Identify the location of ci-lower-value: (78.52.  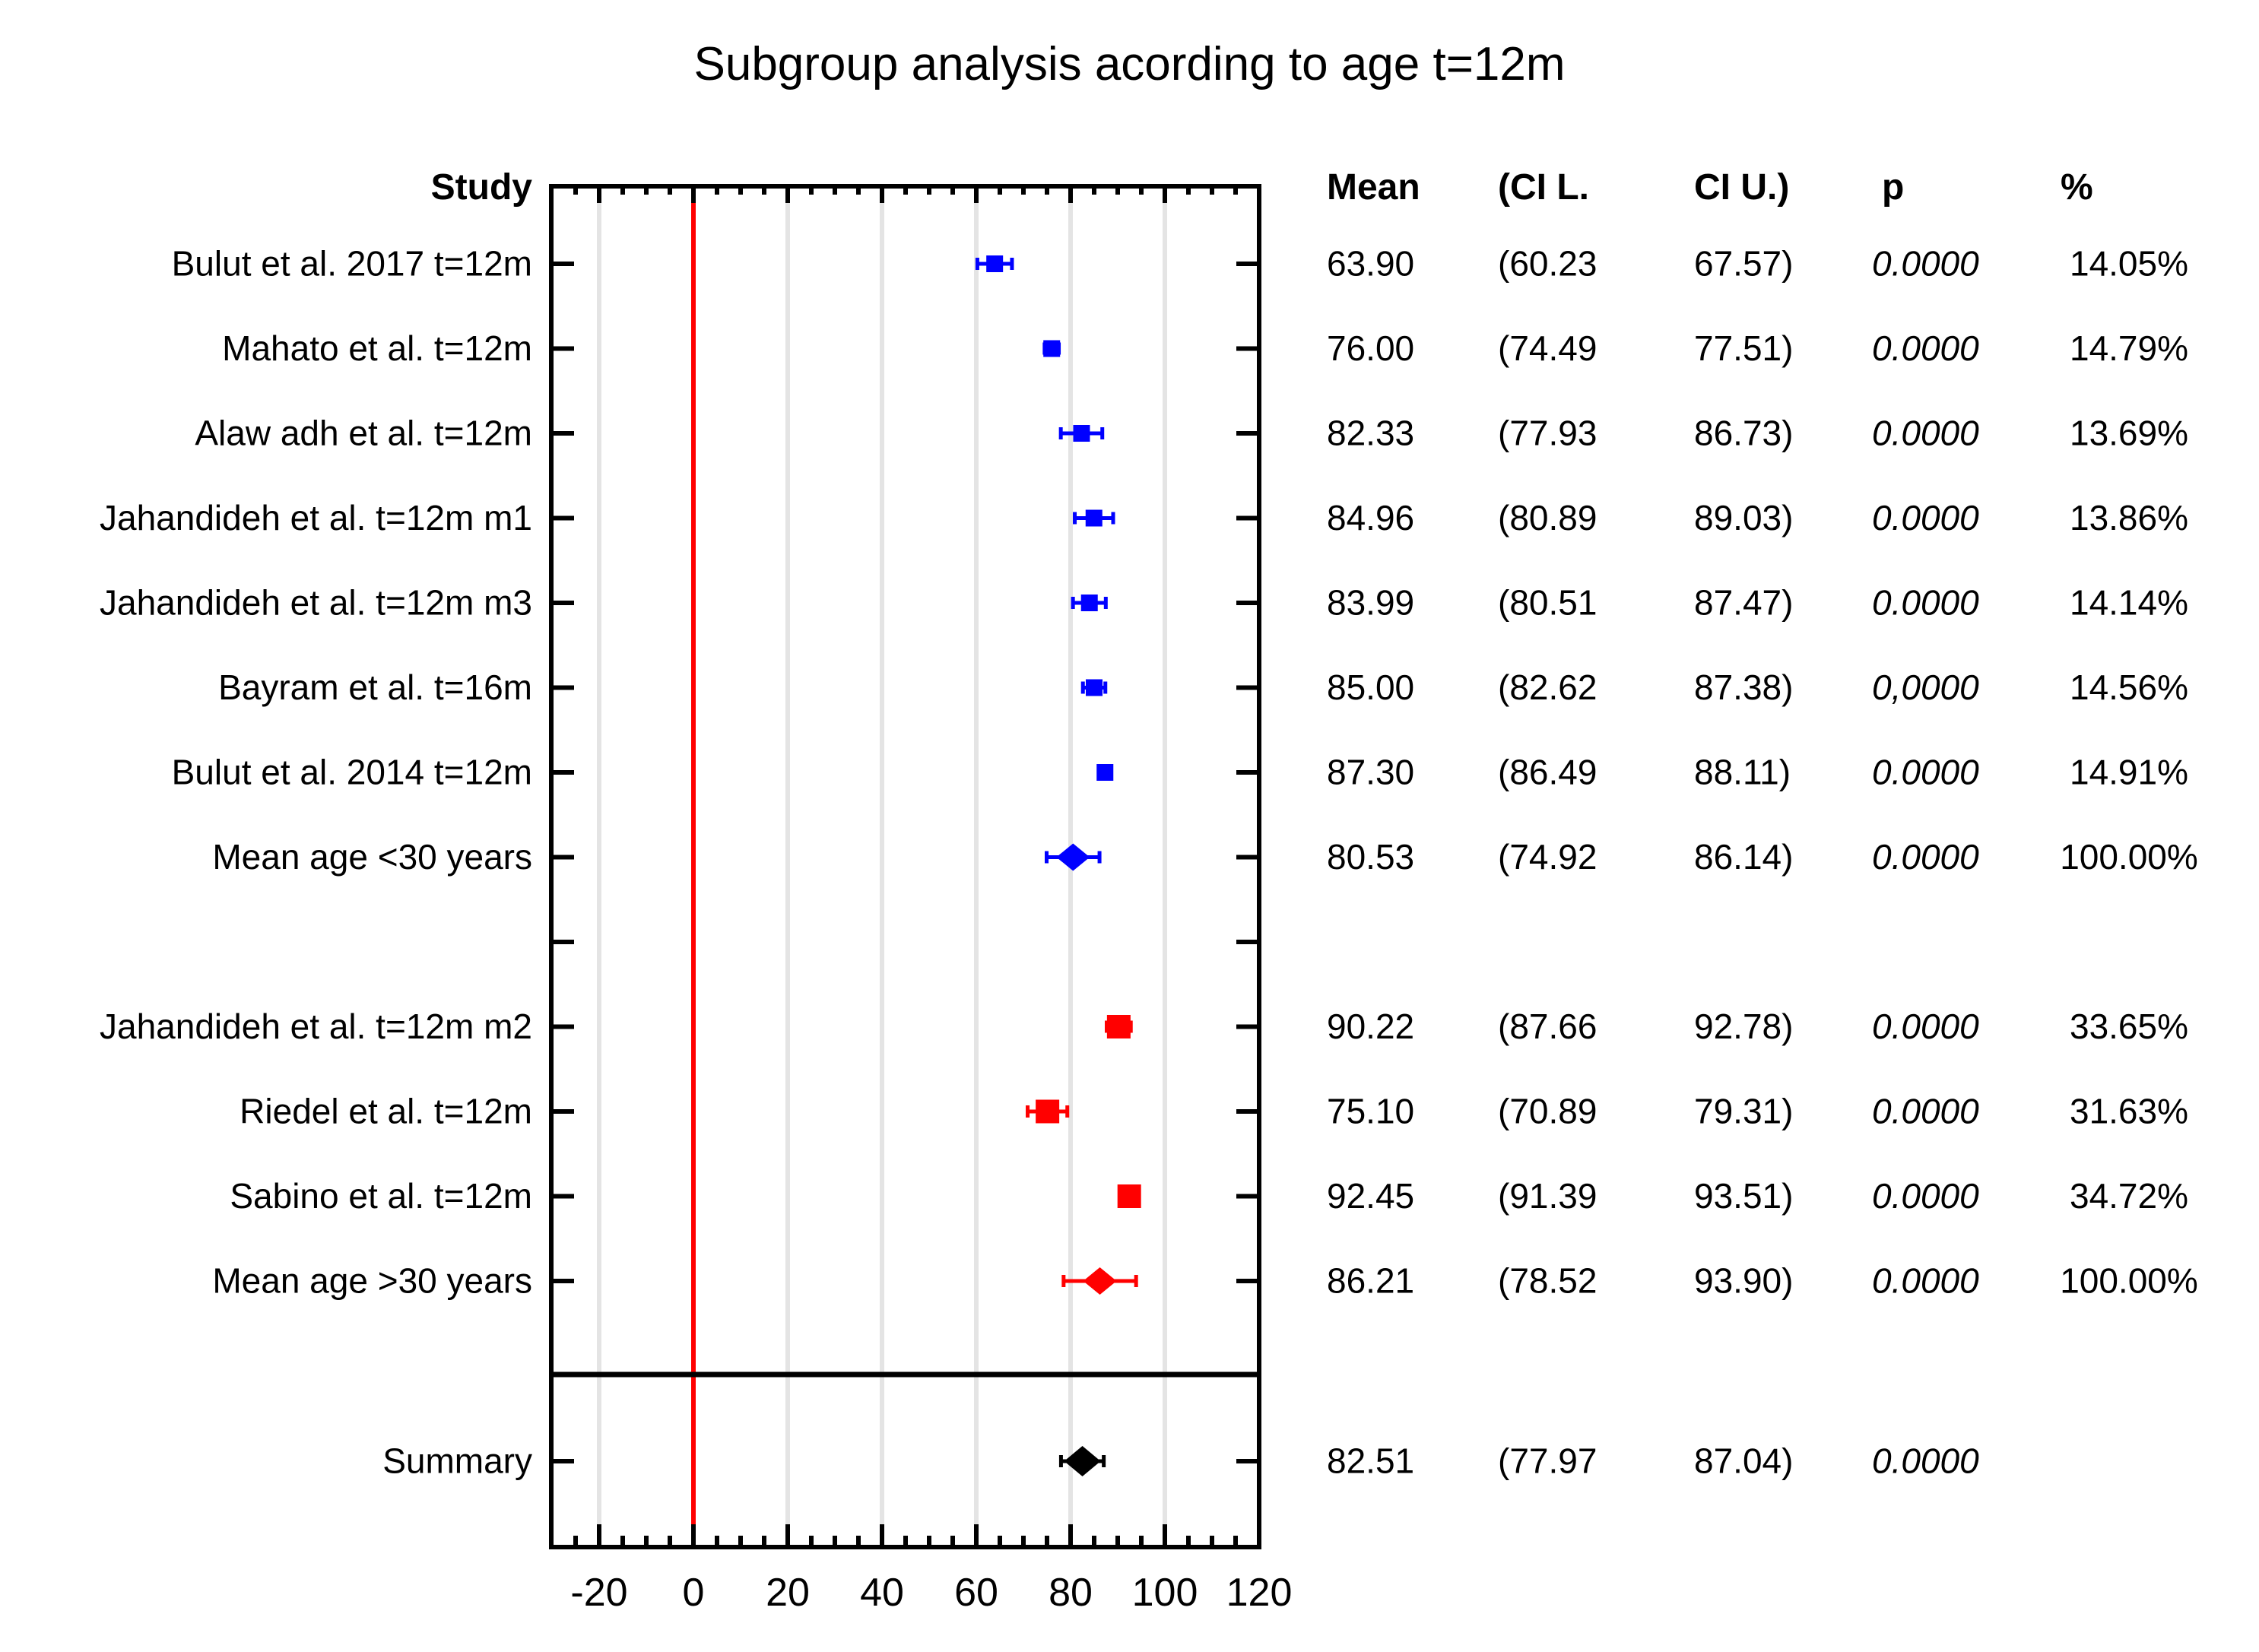
(1547, 1281).